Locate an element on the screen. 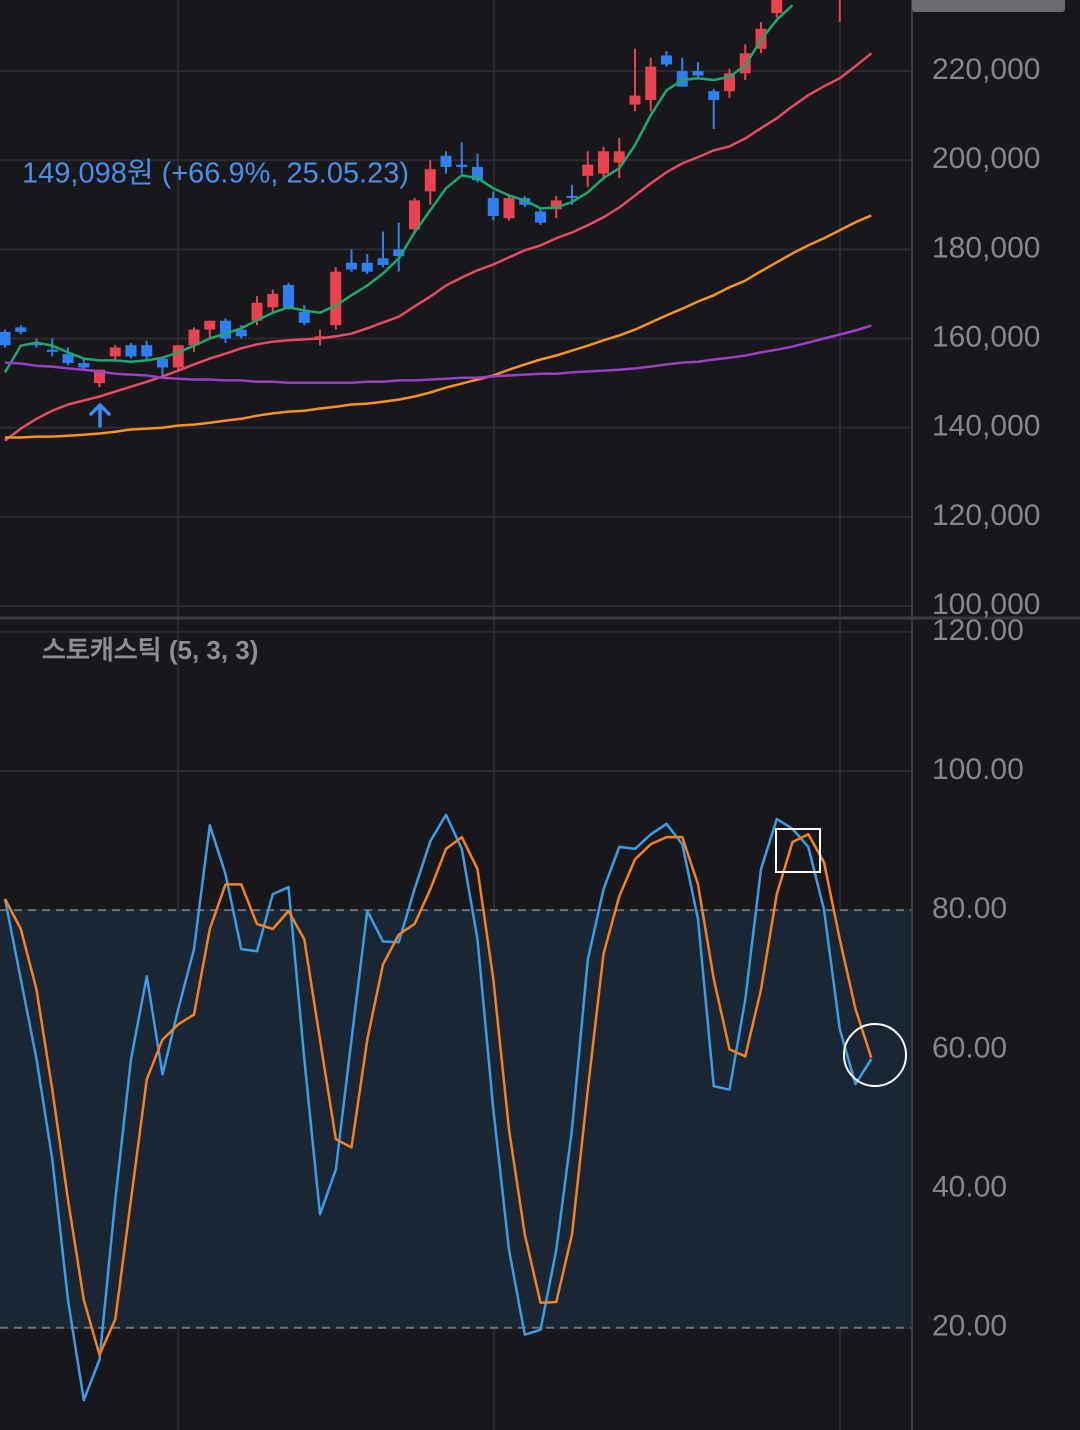 The height and width of the screenshot is (1430, 1080). y-tick-label: 160,000 is located at coordinates (986, 336).